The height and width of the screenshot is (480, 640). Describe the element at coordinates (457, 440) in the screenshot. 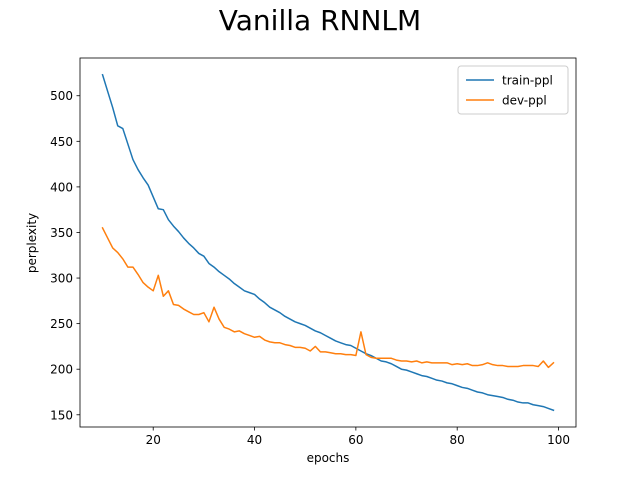

I see `x-tick-label: 80` at that location.